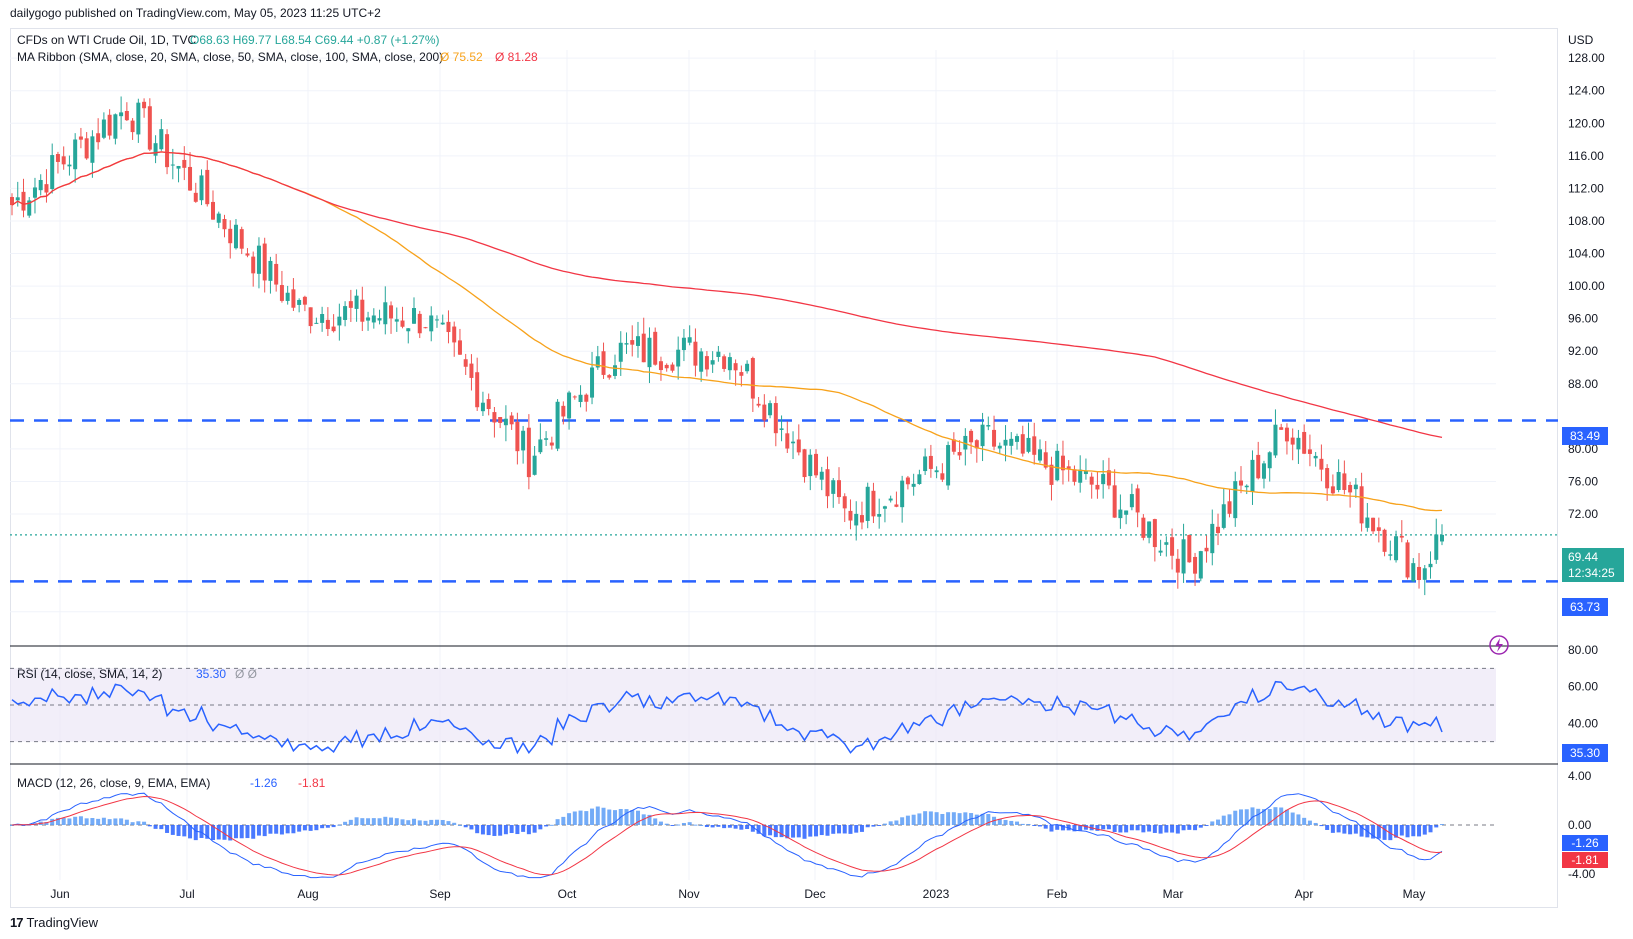  I want to click on rsi-line, so click(727, 717).